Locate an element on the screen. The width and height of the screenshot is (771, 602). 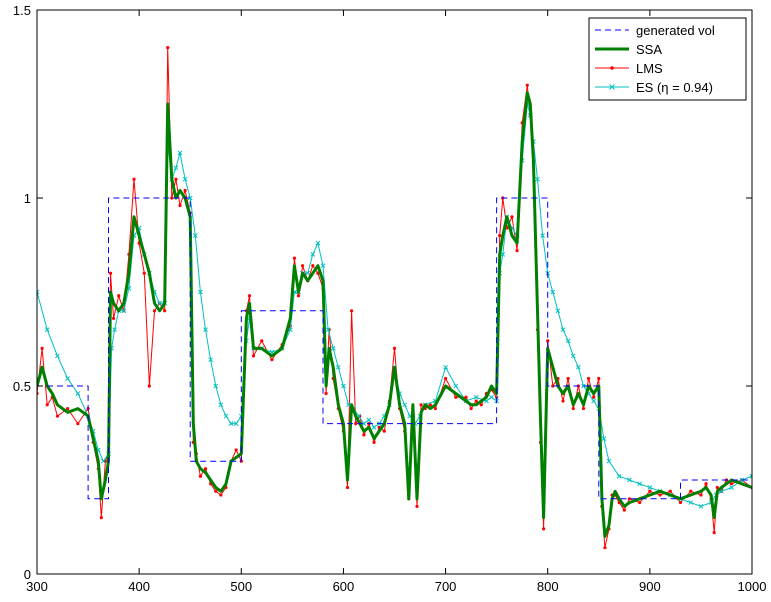
legend-label: LMS is located at coordinates (649, 68).